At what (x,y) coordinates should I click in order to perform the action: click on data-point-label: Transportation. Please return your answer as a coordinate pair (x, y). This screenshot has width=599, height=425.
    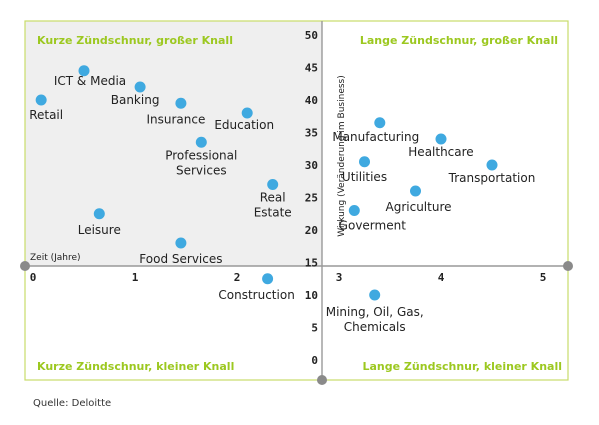
    Looking at the image, I should click on (492, 178).